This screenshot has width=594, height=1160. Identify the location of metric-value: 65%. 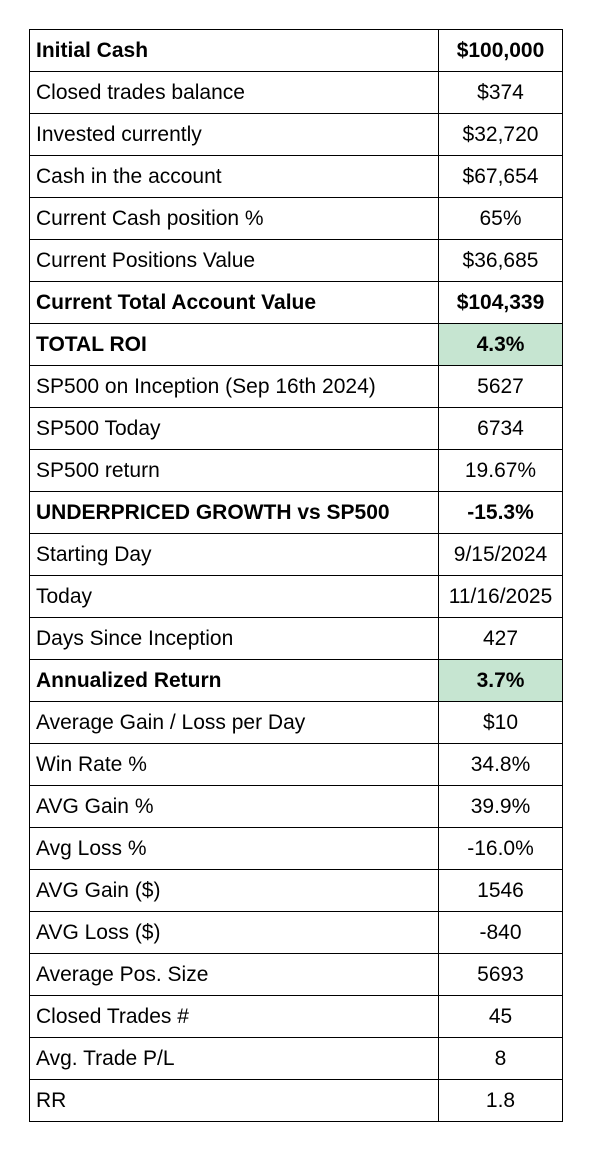
(500, 218).